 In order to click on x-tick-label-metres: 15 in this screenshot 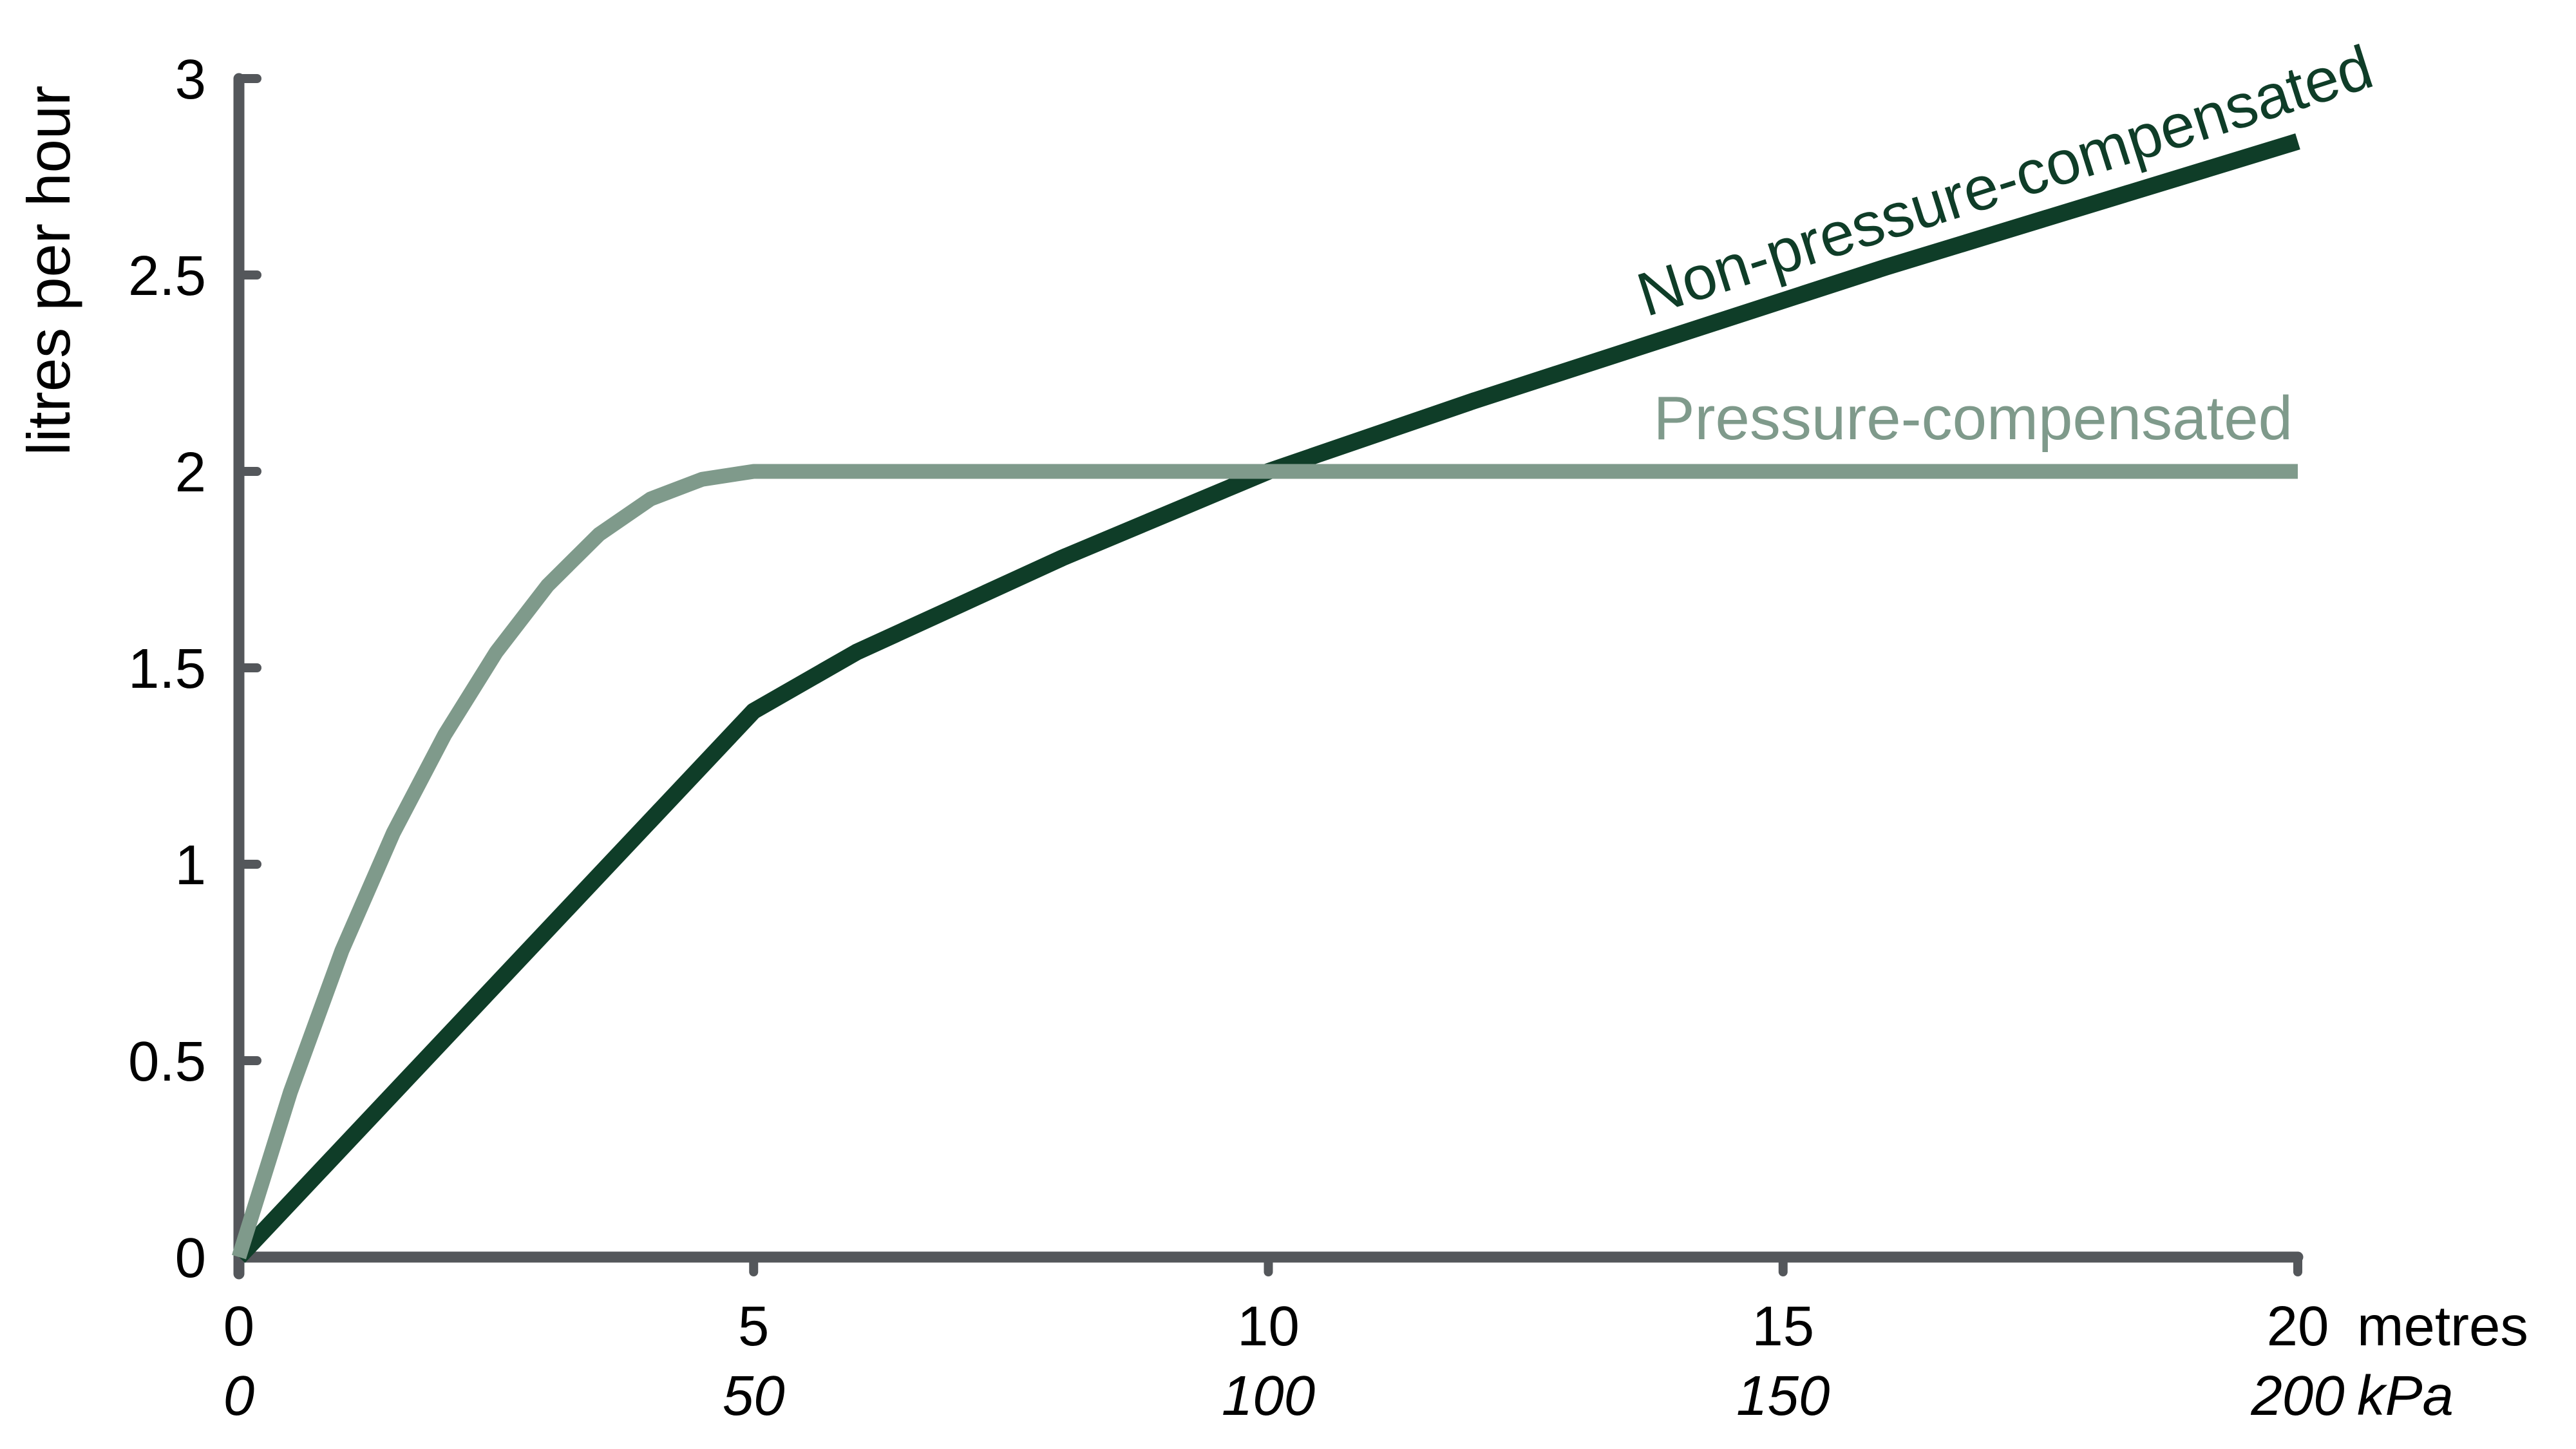, I will do `click(1783, 1326)`.